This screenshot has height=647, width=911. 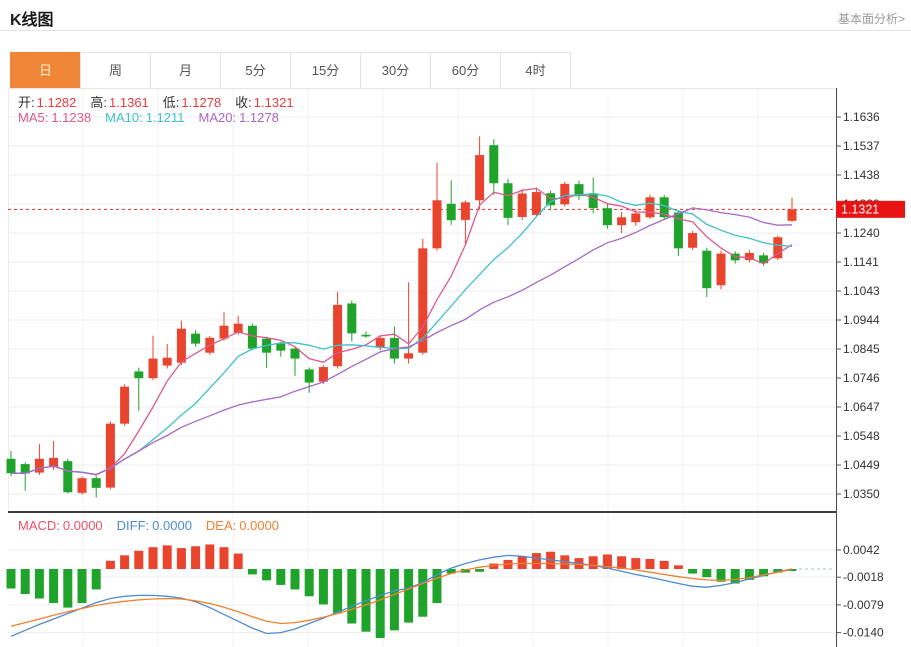 I want to click on low-legend: 低: 1.1278, so click(x=192, y=102).